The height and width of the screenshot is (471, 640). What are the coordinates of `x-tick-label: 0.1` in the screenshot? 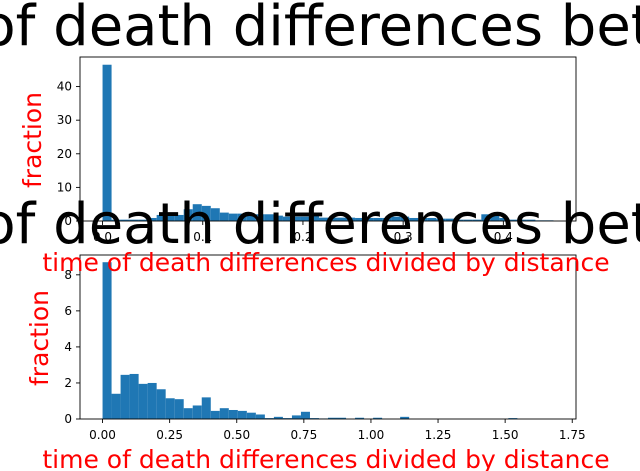 It's located at (202, 237).